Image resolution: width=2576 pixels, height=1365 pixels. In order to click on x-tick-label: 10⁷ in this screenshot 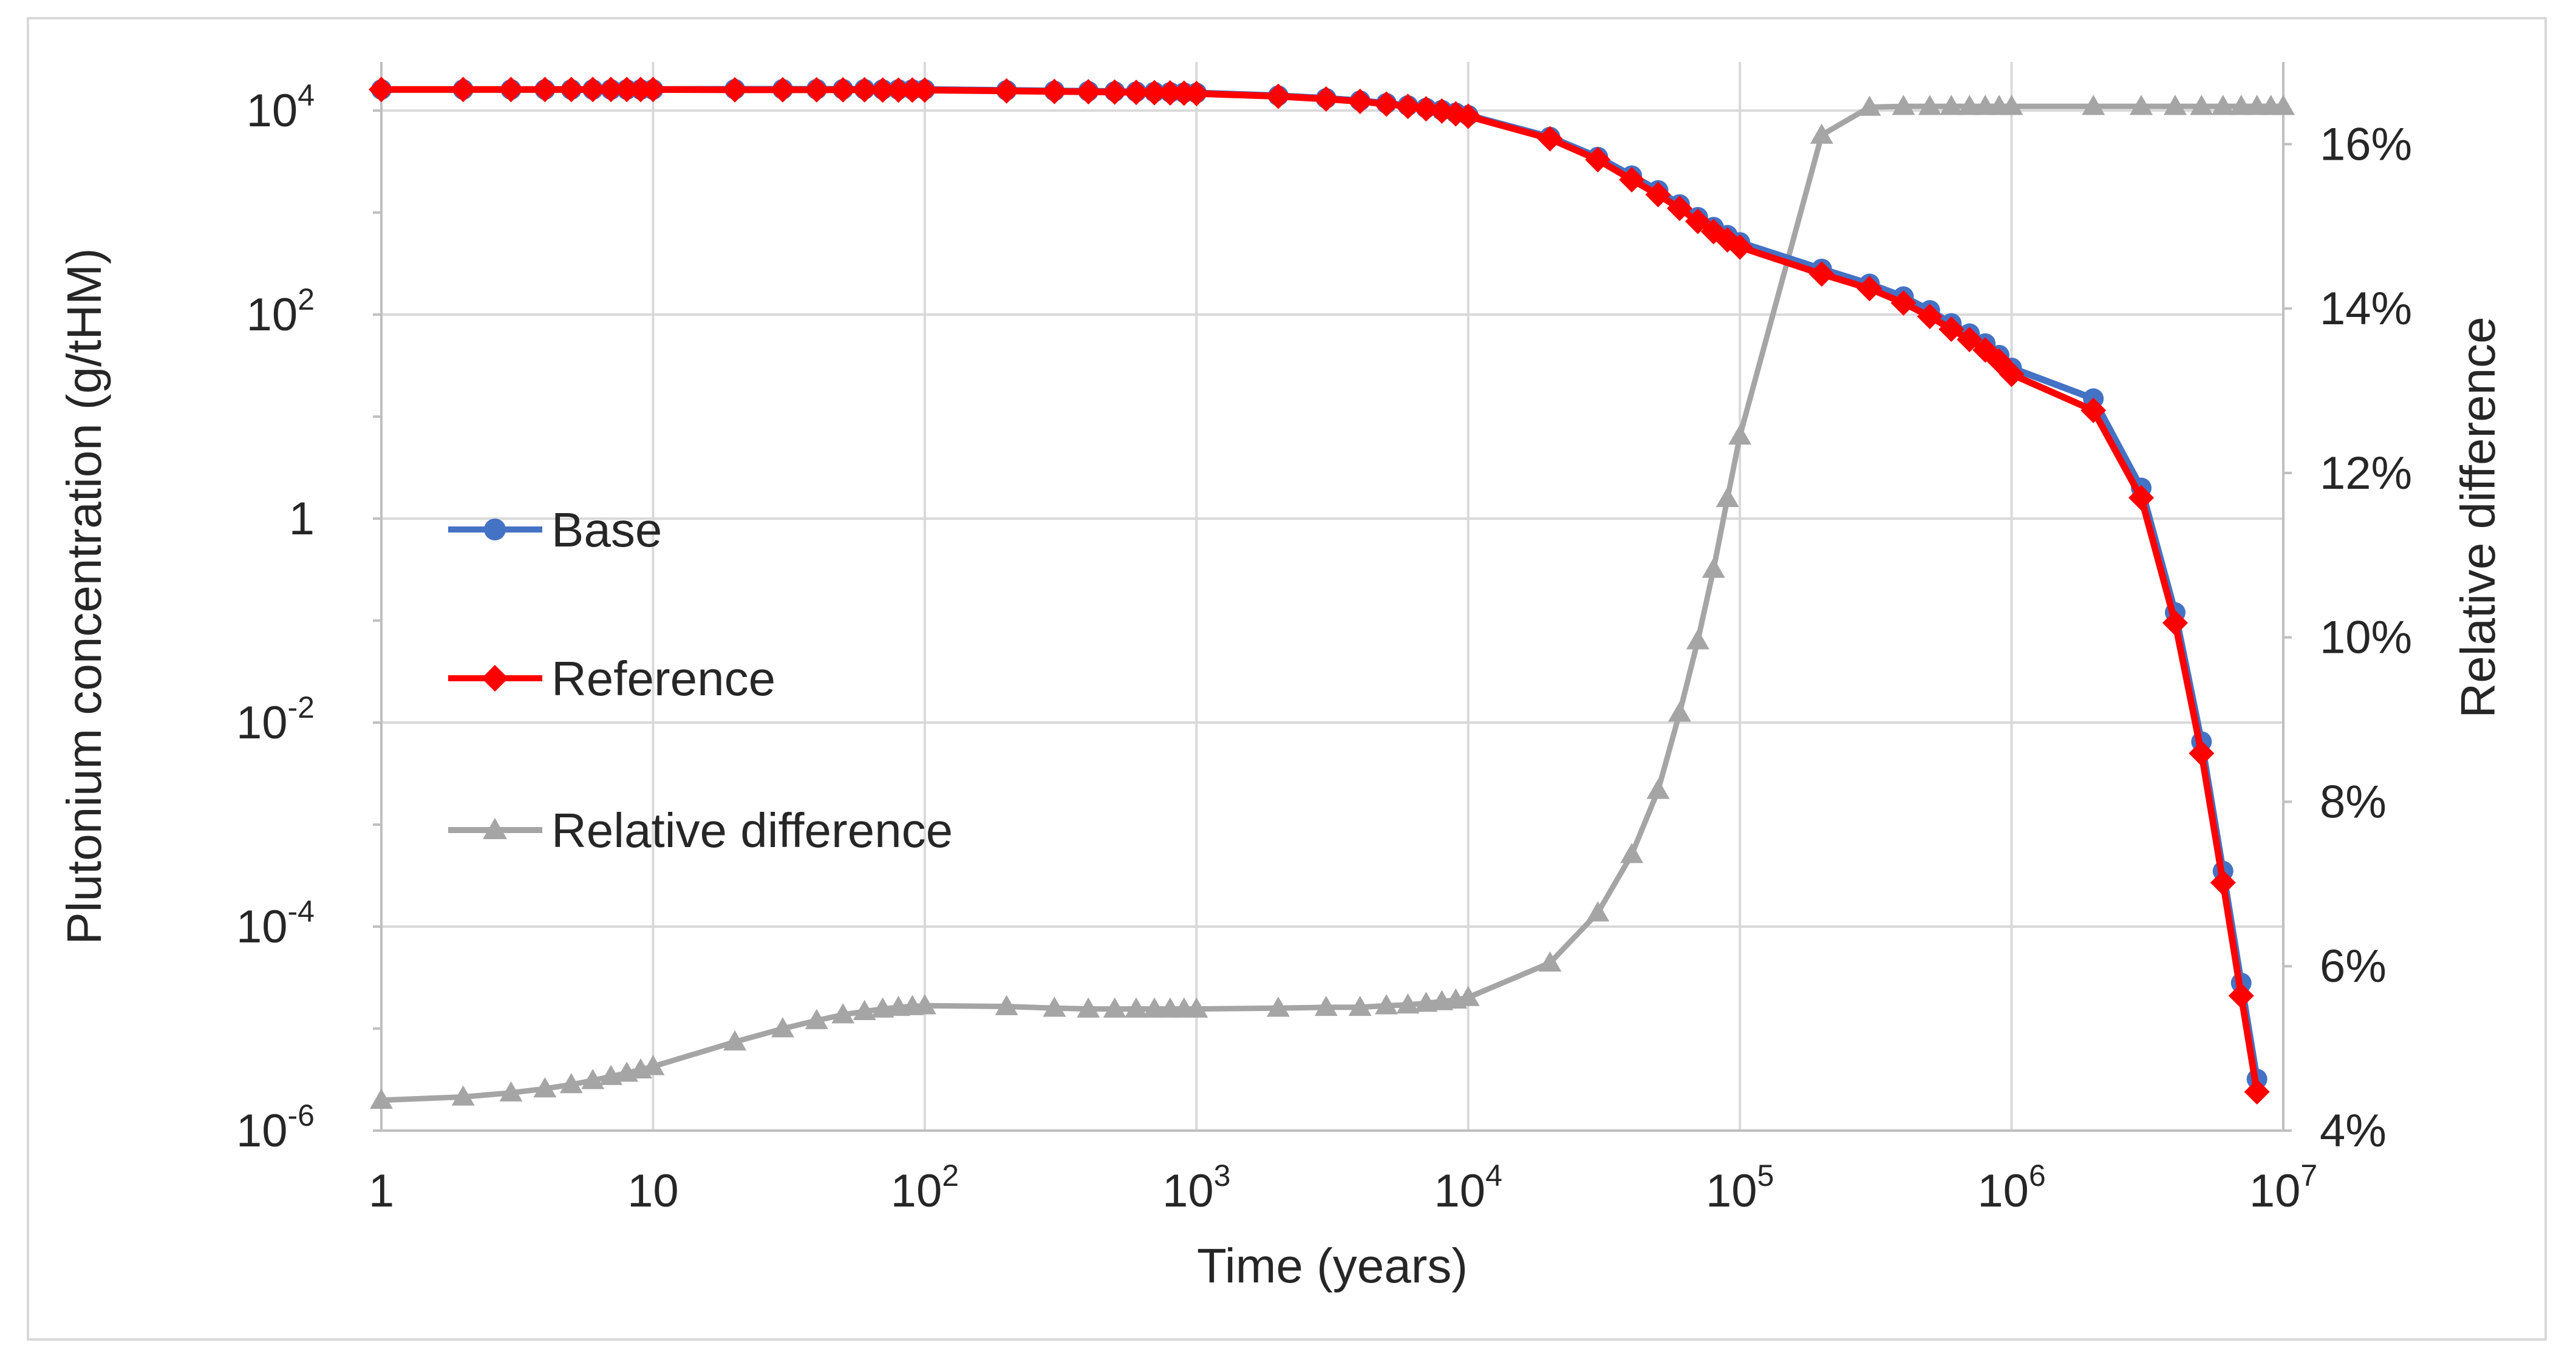, I will do `click(2283, 1188)`.